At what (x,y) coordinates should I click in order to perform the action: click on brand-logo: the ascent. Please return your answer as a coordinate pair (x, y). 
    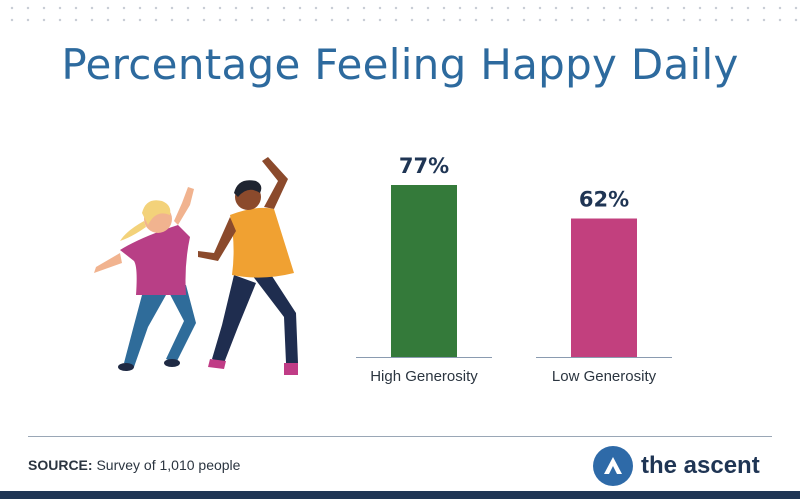
    Looking at the image, I should click on (676, 466).